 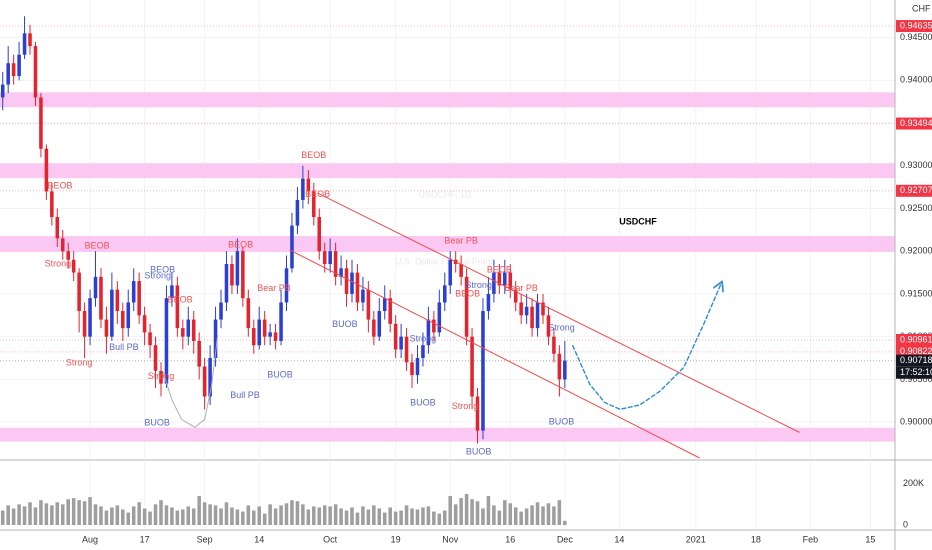 I want to click on y-tick-label: 0.92000, so click(x=916, y=251).